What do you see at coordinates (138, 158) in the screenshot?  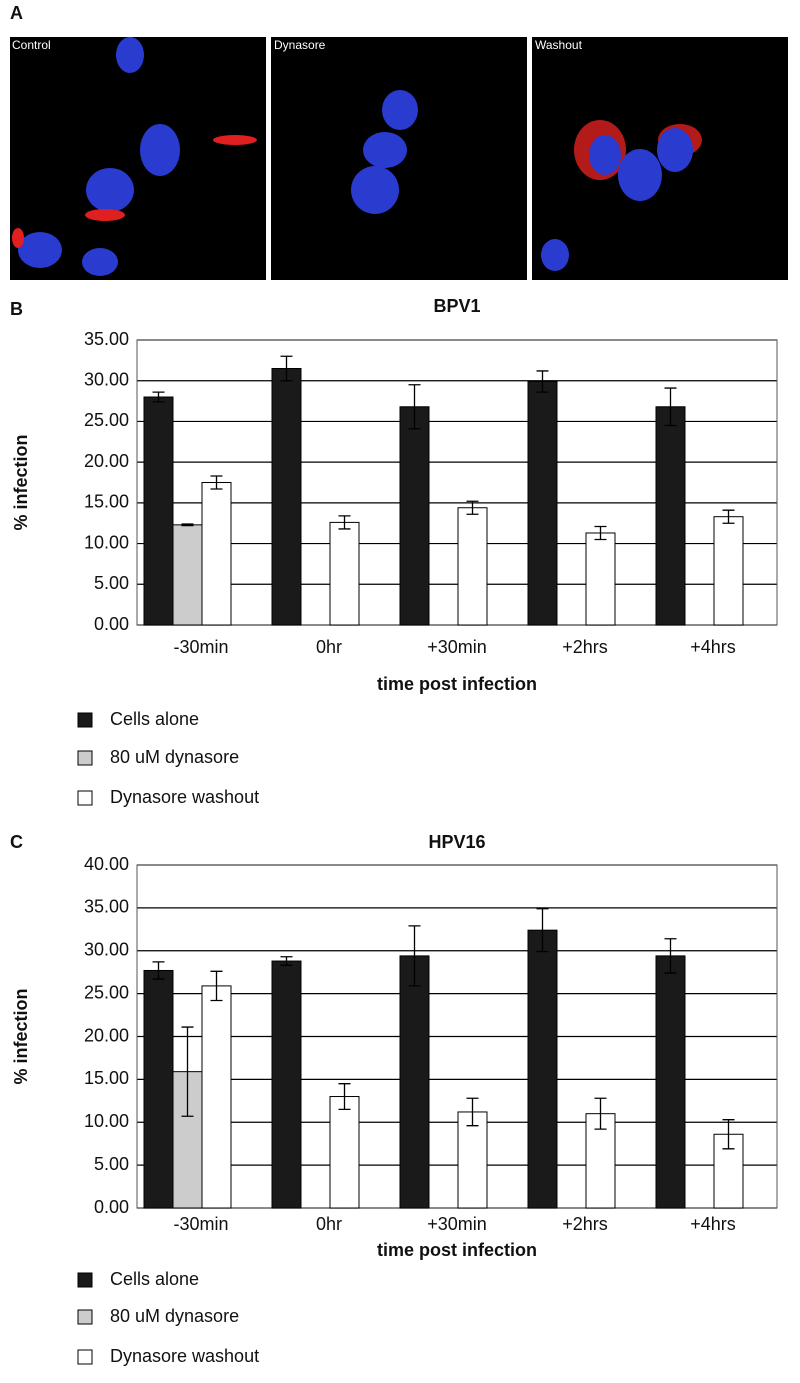 I see `micrograph: Control` at bounding box center [138, 158].